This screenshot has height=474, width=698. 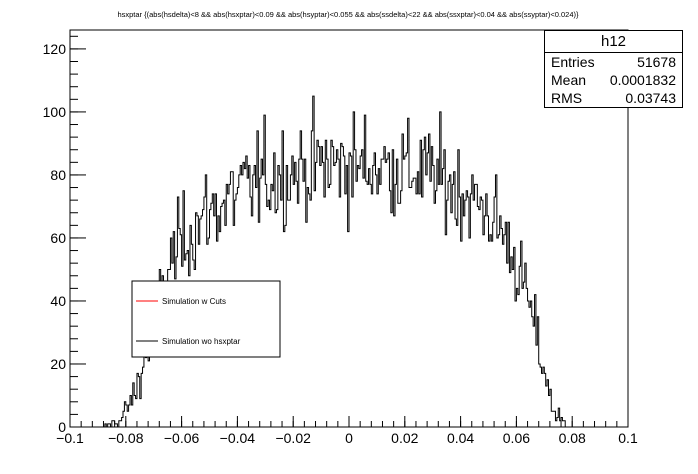 What do you see at coordinates (58, 364) in the screenshot?
I see `y-tick-label: 20` at bounding box center [58, 364].